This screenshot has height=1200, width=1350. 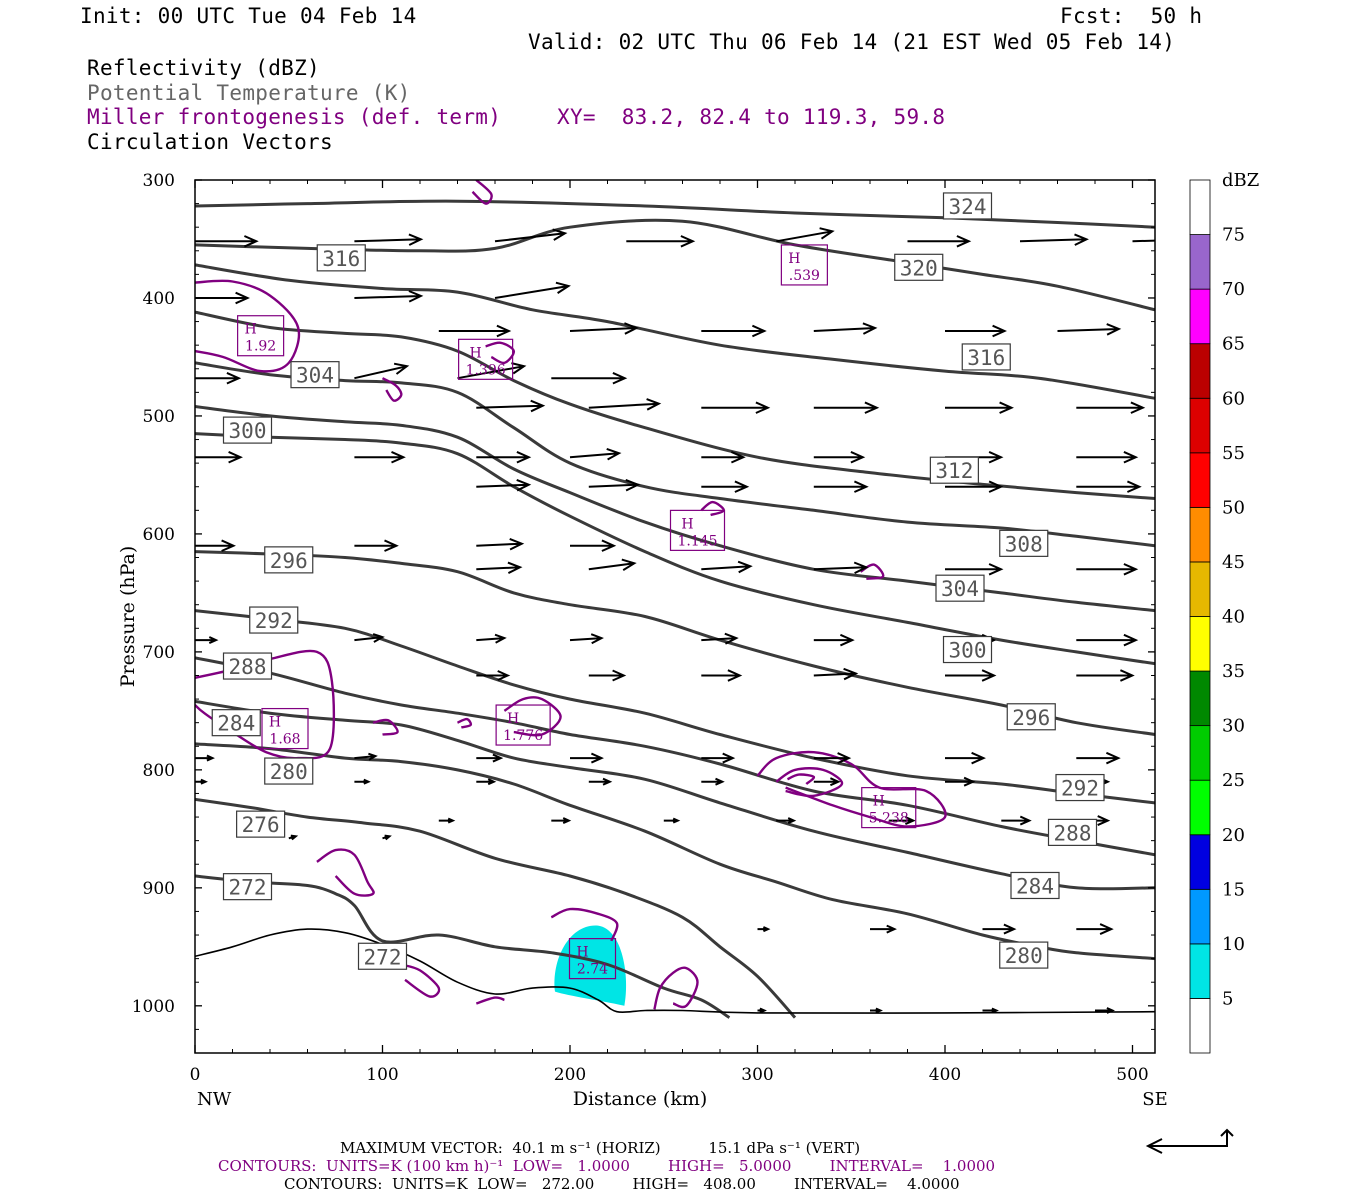 I want to click on x-tick-label: 0, so click(x=195, y=1075).